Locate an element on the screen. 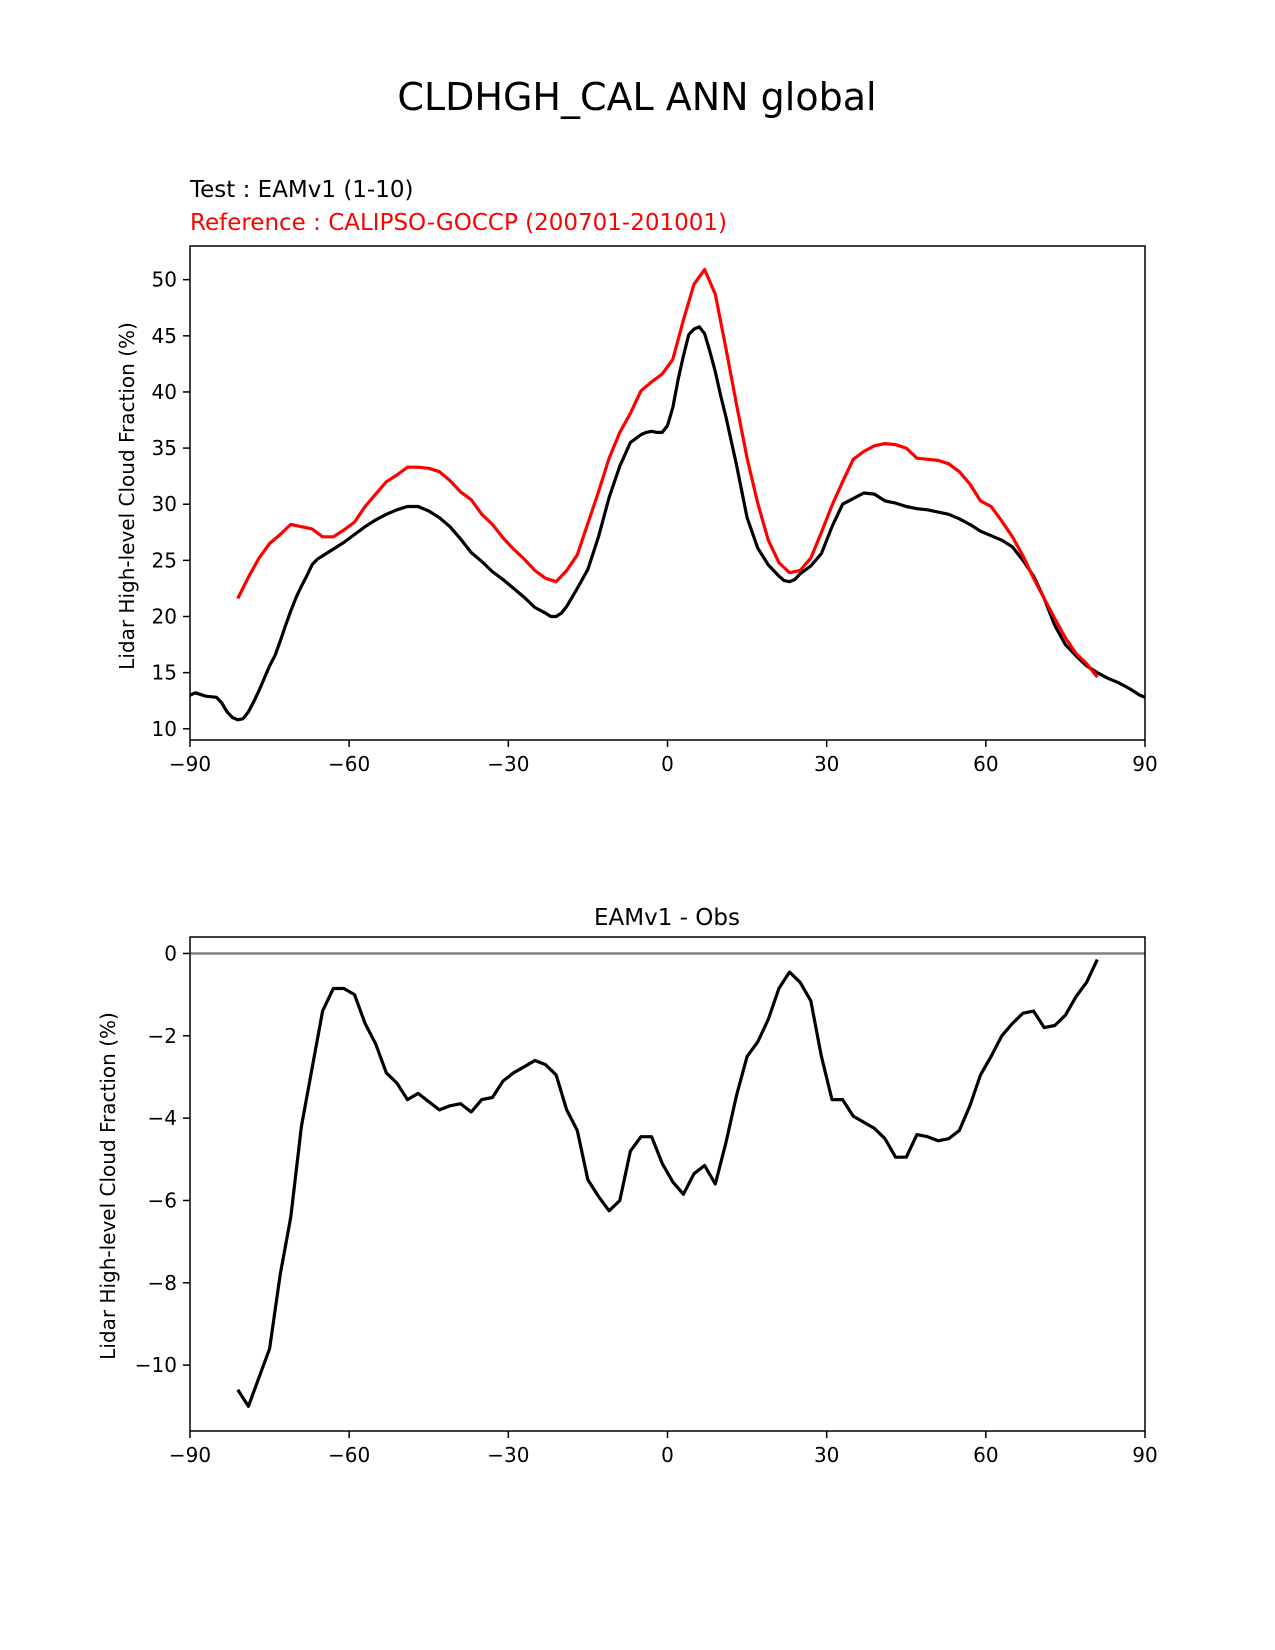  y-tick-label: −10 is located at coordinates (156, 1365).